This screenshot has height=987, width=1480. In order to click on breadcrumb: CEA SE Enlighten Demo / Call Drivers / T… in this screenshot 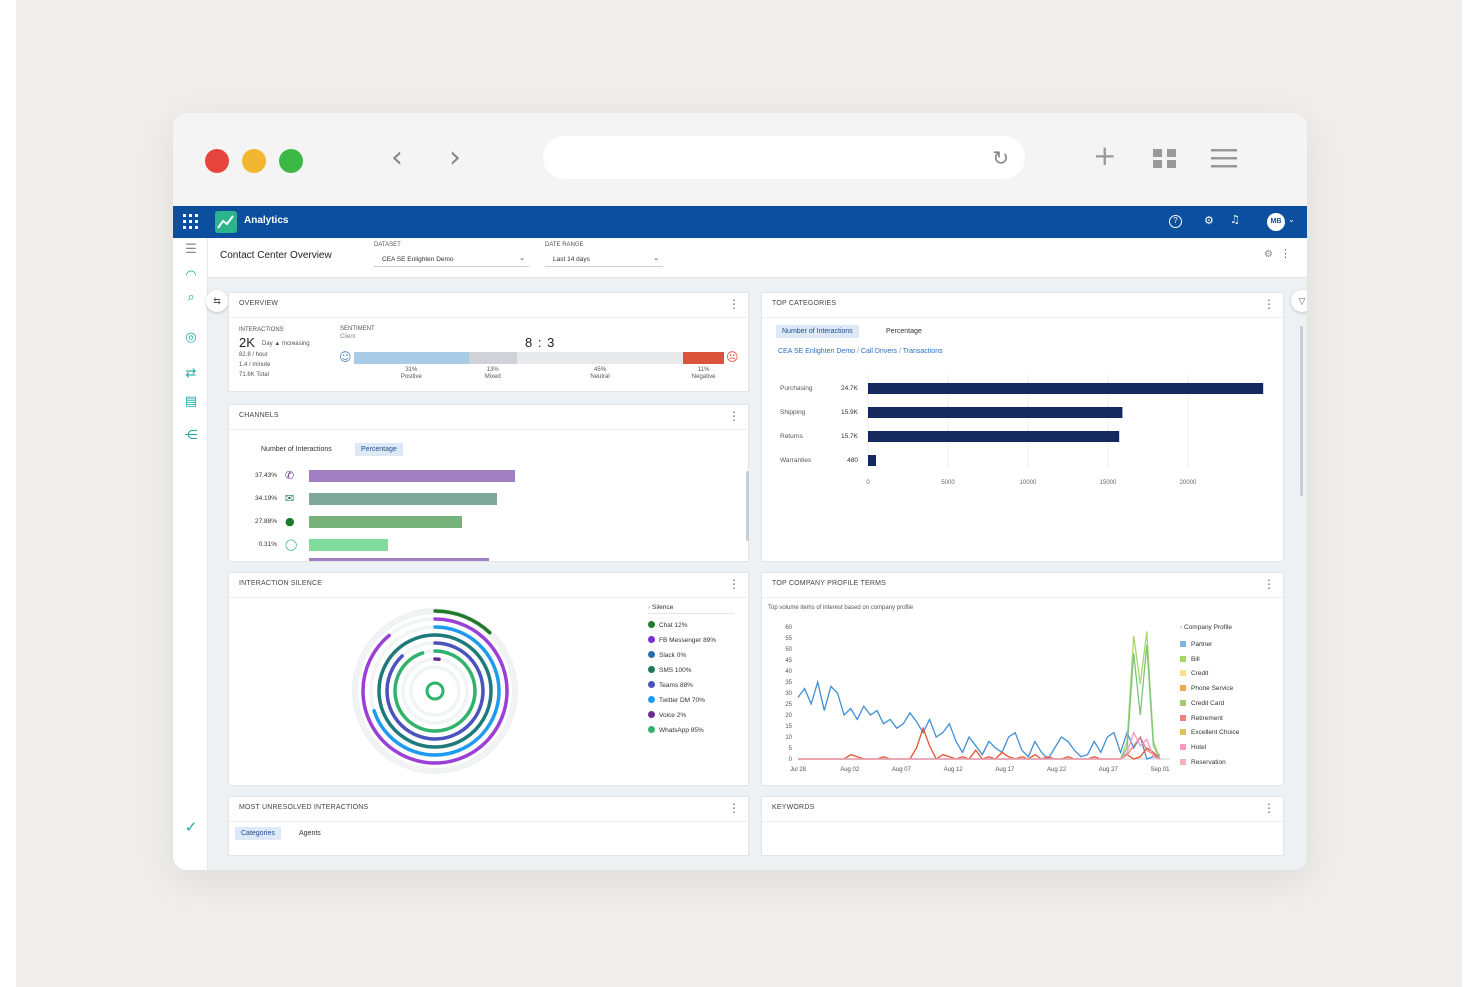, I will do `click(860, 351)`.